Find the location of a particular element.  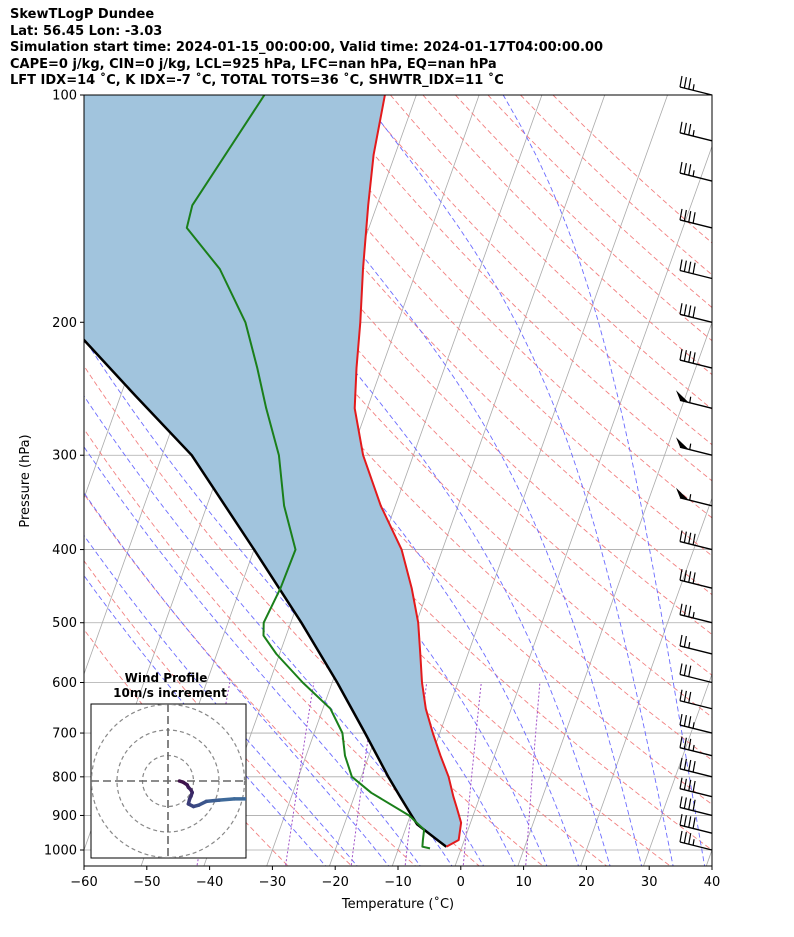

x-tick-label: −60 is located at coordinates (83, 882).